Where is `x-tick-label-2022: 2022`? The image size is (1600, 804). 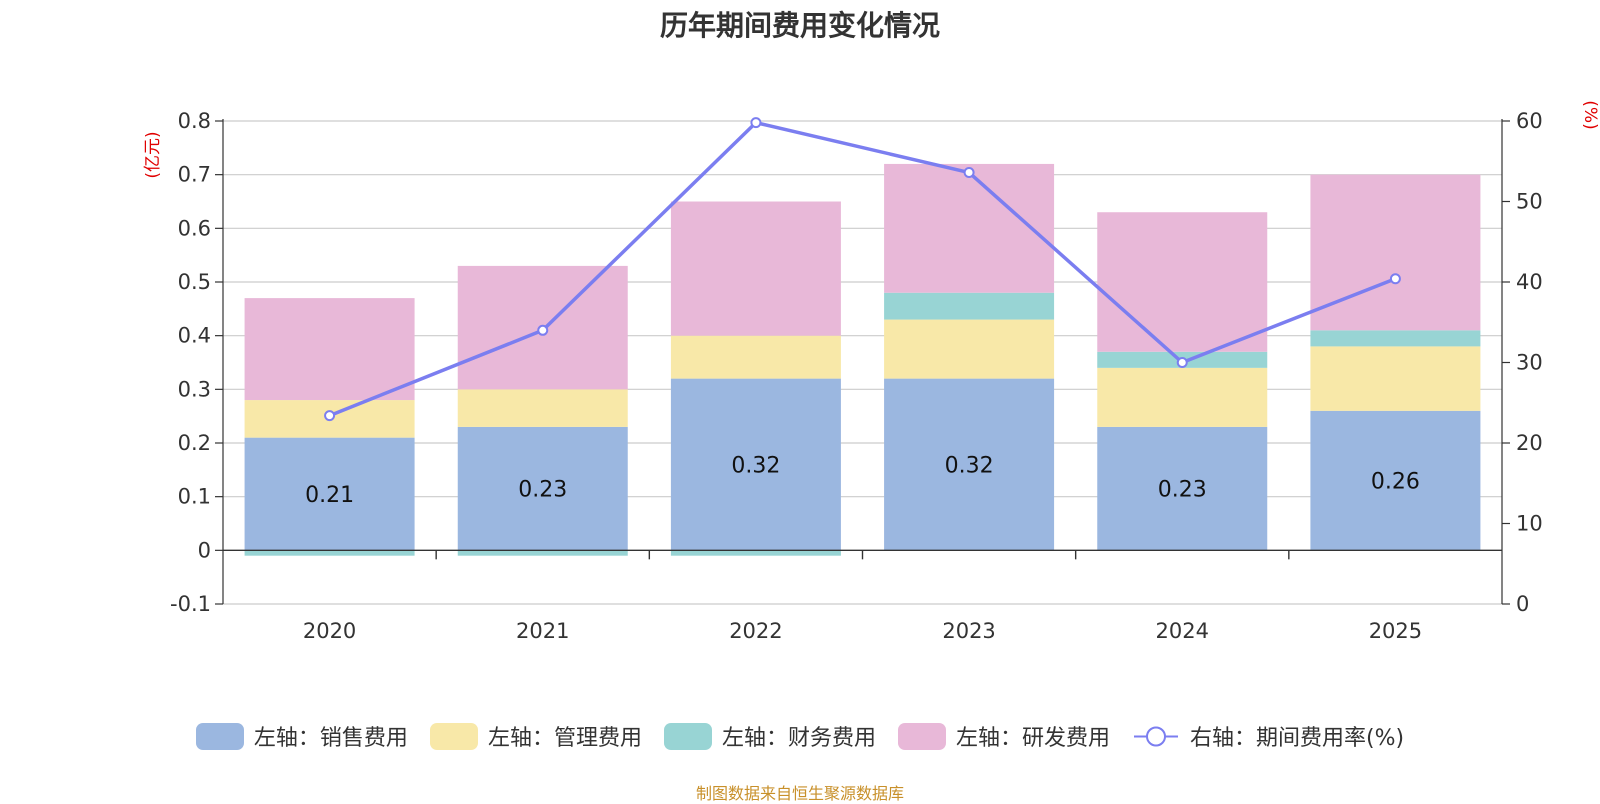 x-tick-label-2022: 2022 is located at coordinates (755, 631).